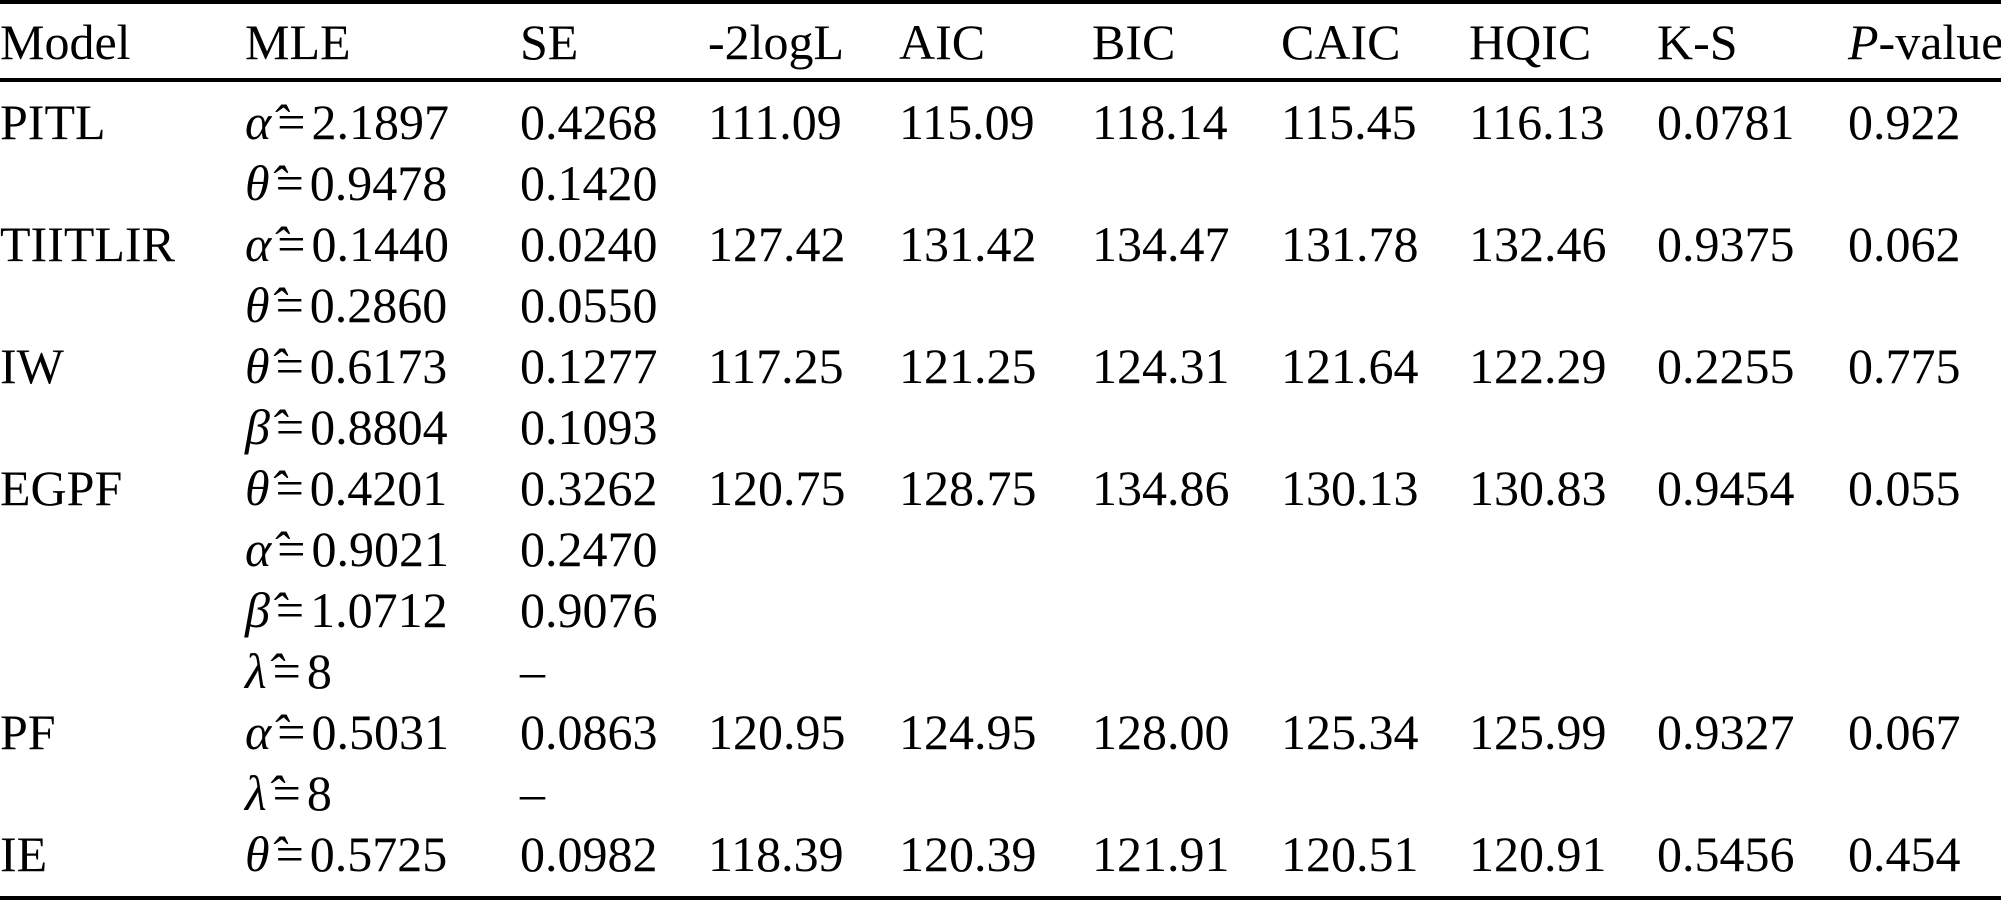 The image size is (2001, 900). Describe the element at coordinates (1341, 42) in the screenshot. I see `header-caic: CAIC` at that location.